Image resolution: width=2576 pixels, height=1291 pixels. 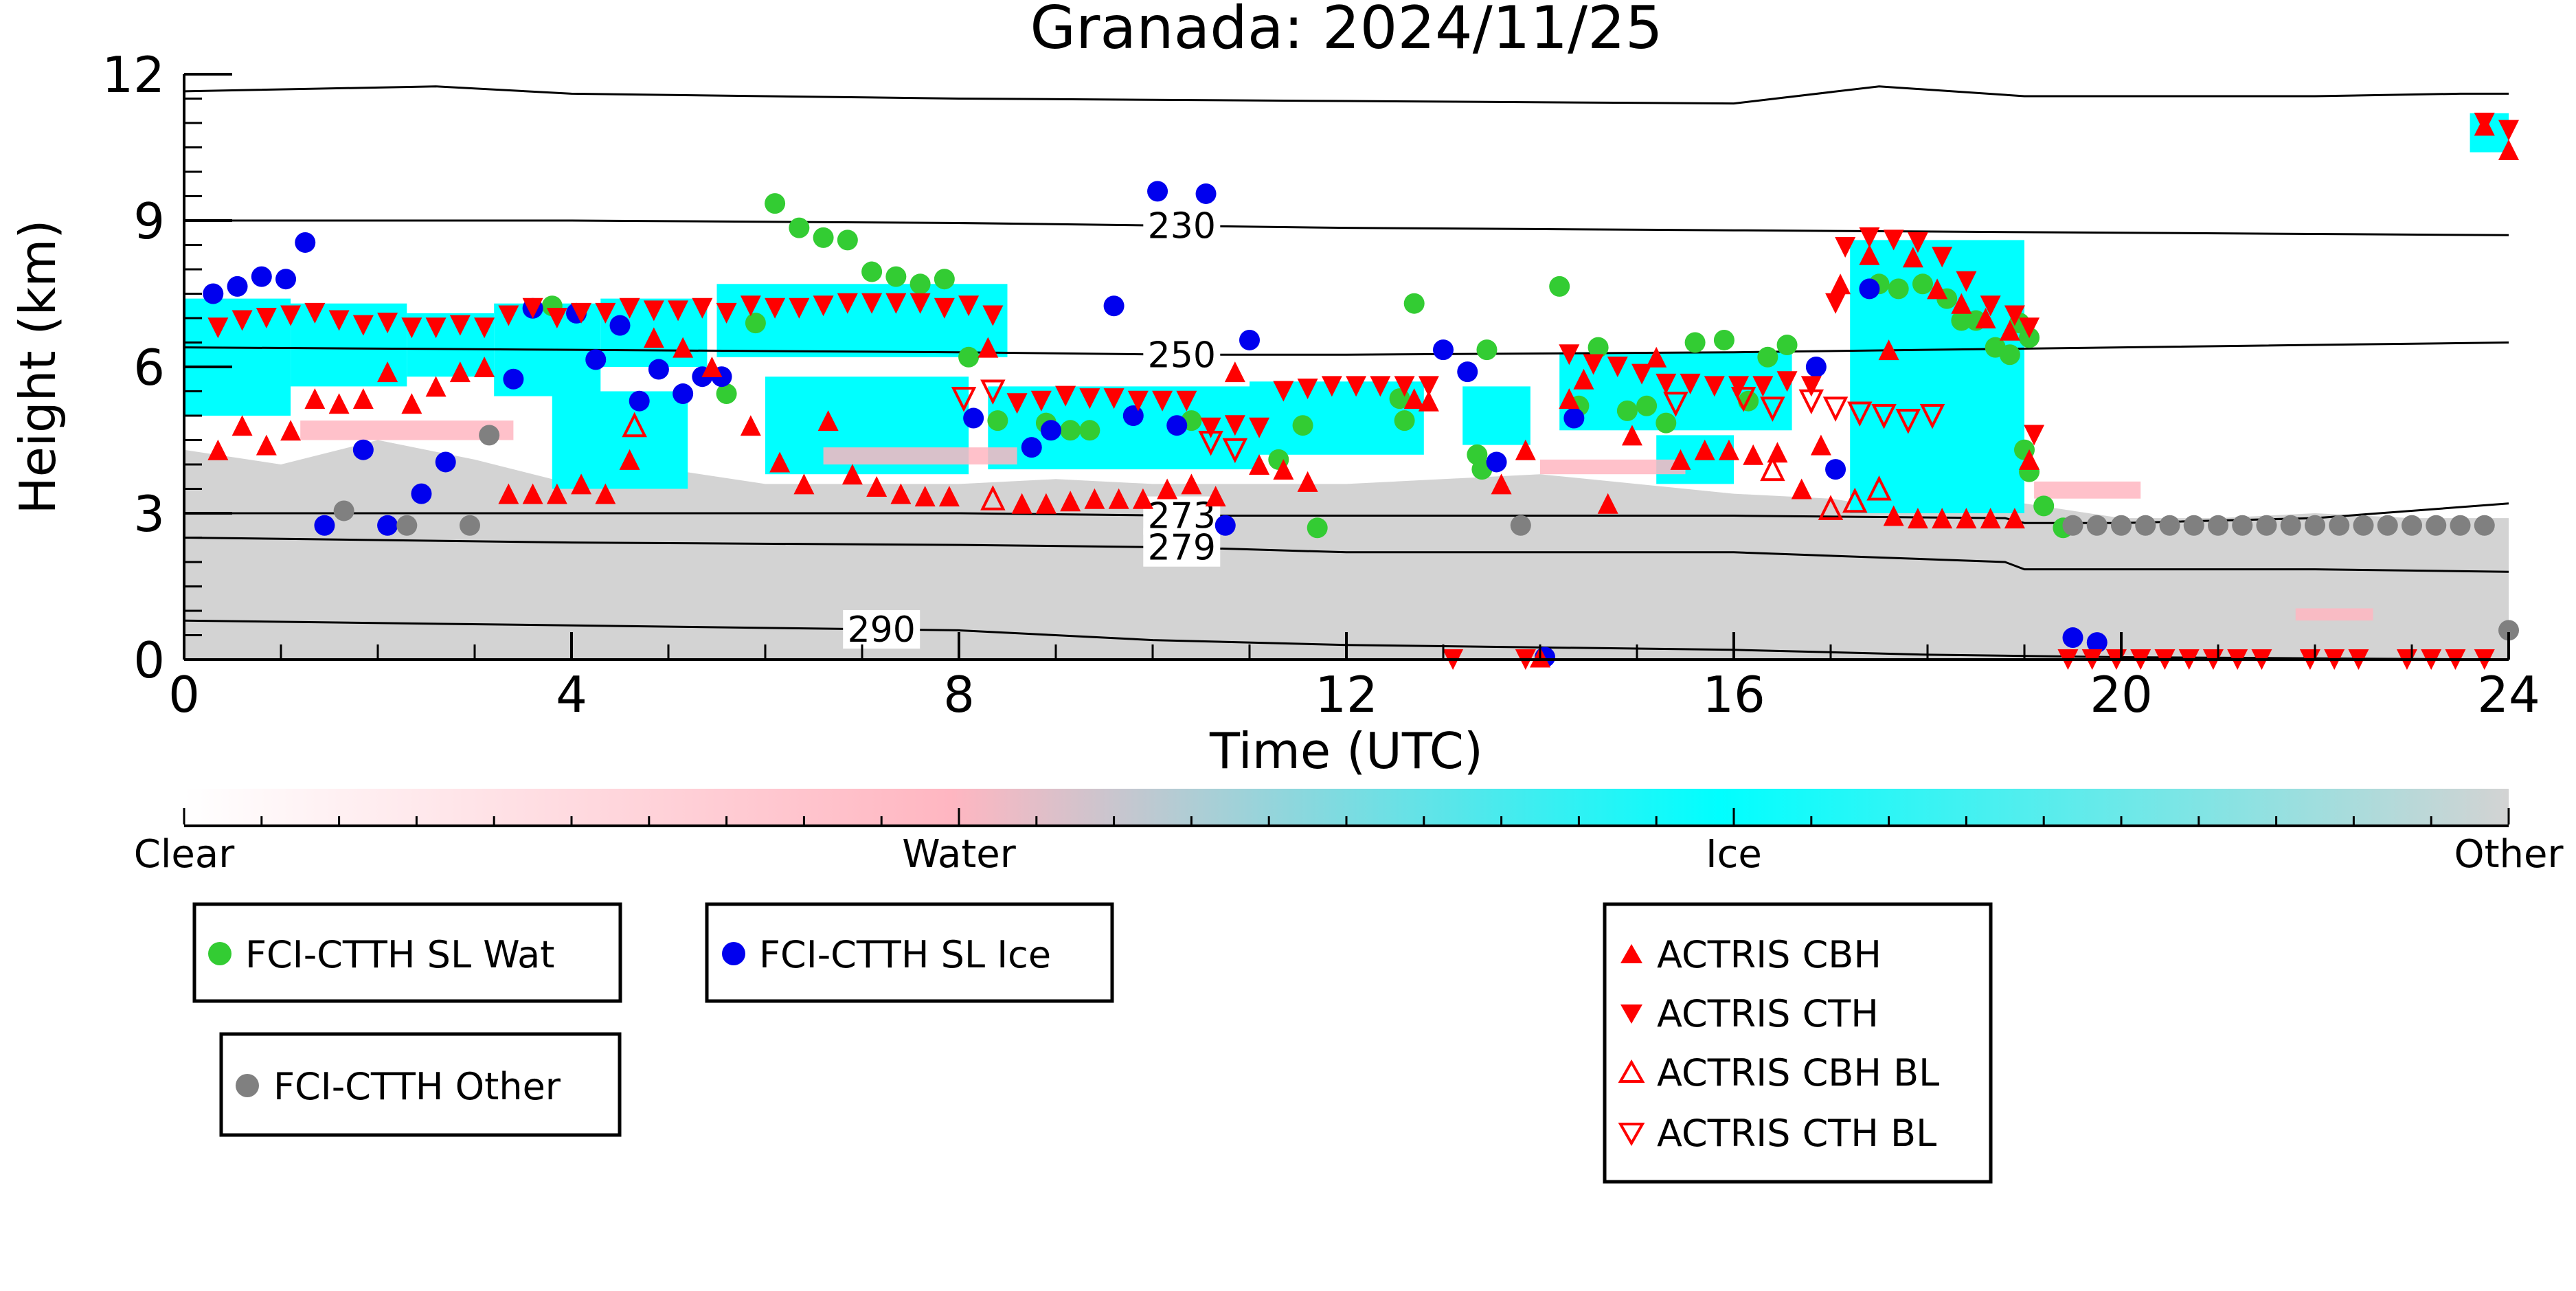 What do you see at coordinates (1855, 500) in the screenshot?
I see `marker-actris-cbh-bl` at bounding box center [1855, 500].